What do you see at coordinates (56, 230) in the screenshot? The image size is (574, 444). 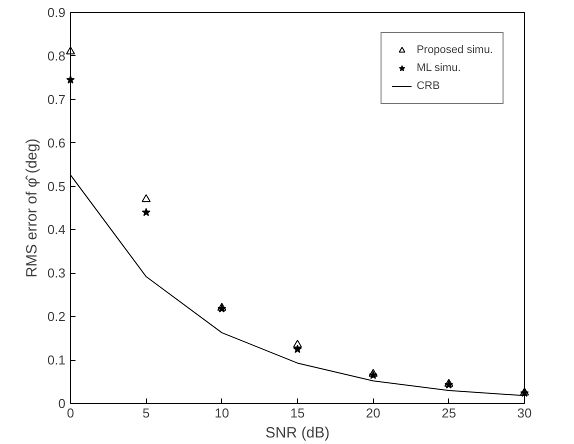 I see `y-tick-label: 0.4` at bounding box center [56, 230].